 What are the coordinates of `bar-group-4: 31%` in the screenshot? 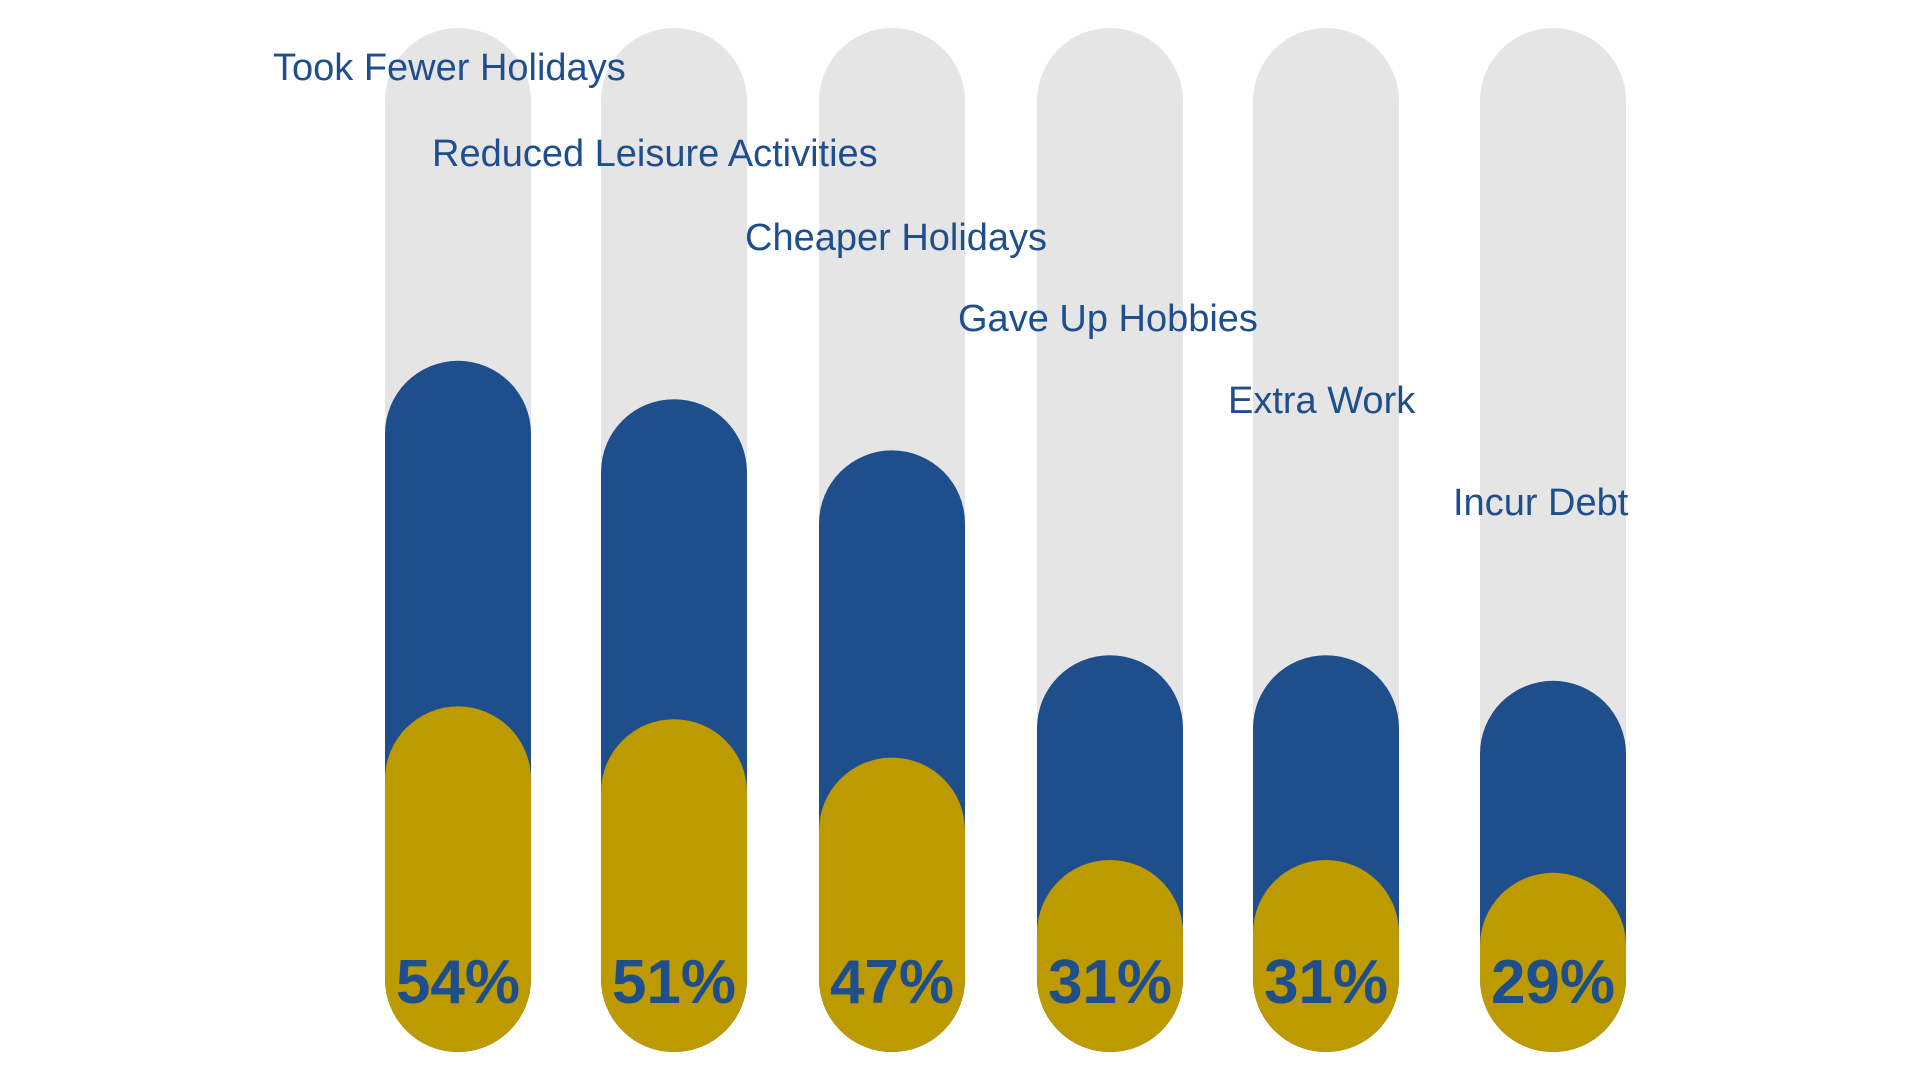 It's located at (1110, 540).